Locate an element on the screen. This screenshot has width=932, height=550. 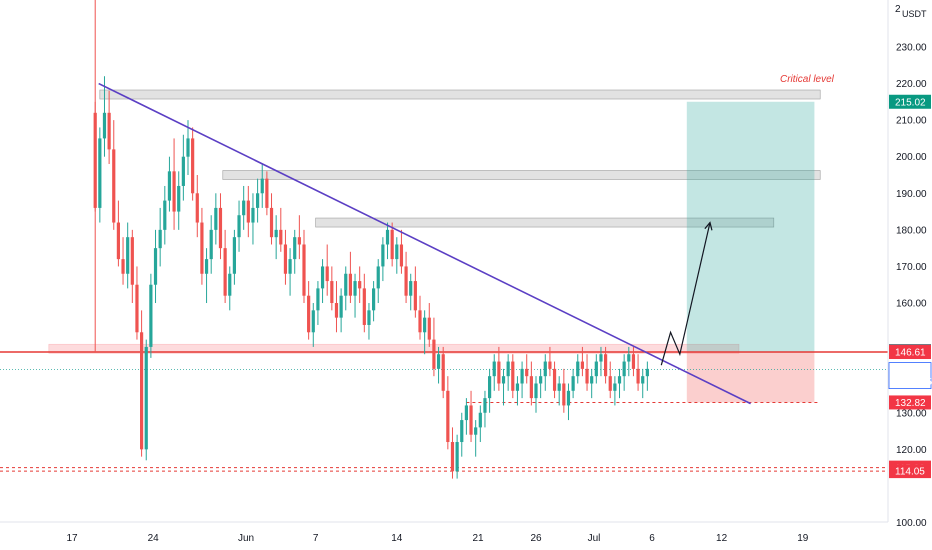
x-tick-label: 26 is located at coordinates (536, 538).